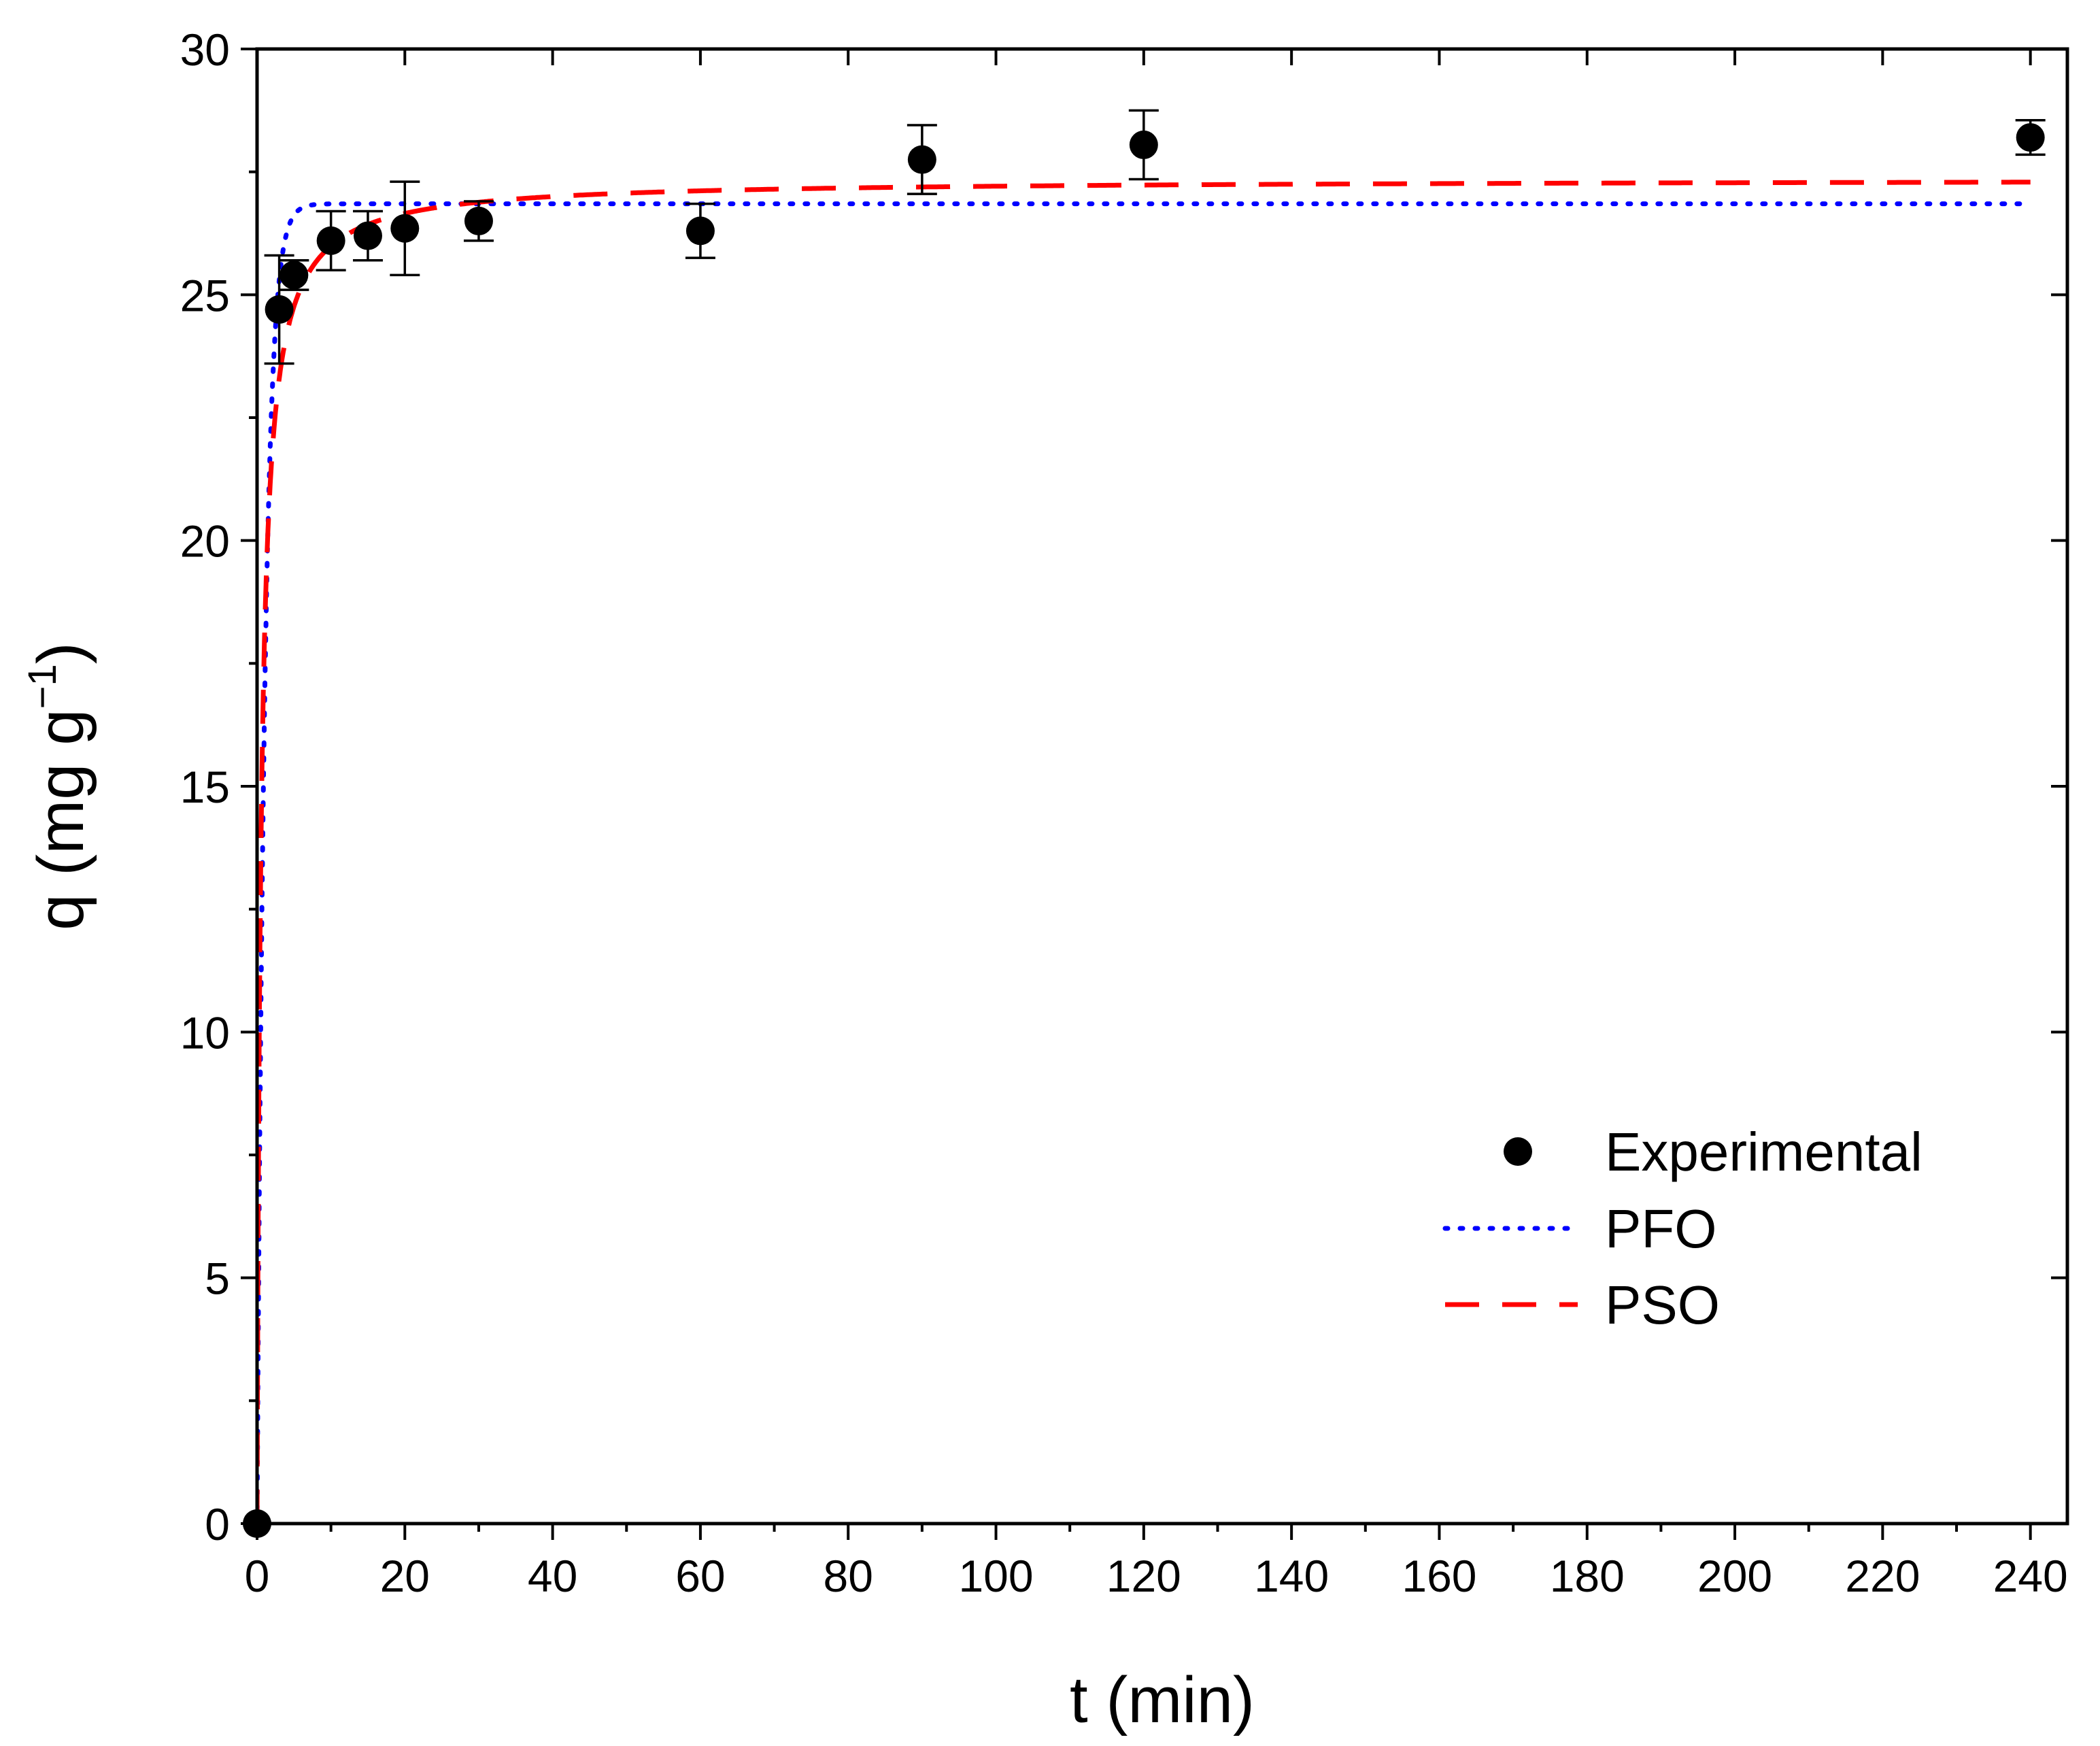  Describe the element at coordinates (42, 687) in the screenshot. I see `y-axis-title-superscript: −1` at that location.